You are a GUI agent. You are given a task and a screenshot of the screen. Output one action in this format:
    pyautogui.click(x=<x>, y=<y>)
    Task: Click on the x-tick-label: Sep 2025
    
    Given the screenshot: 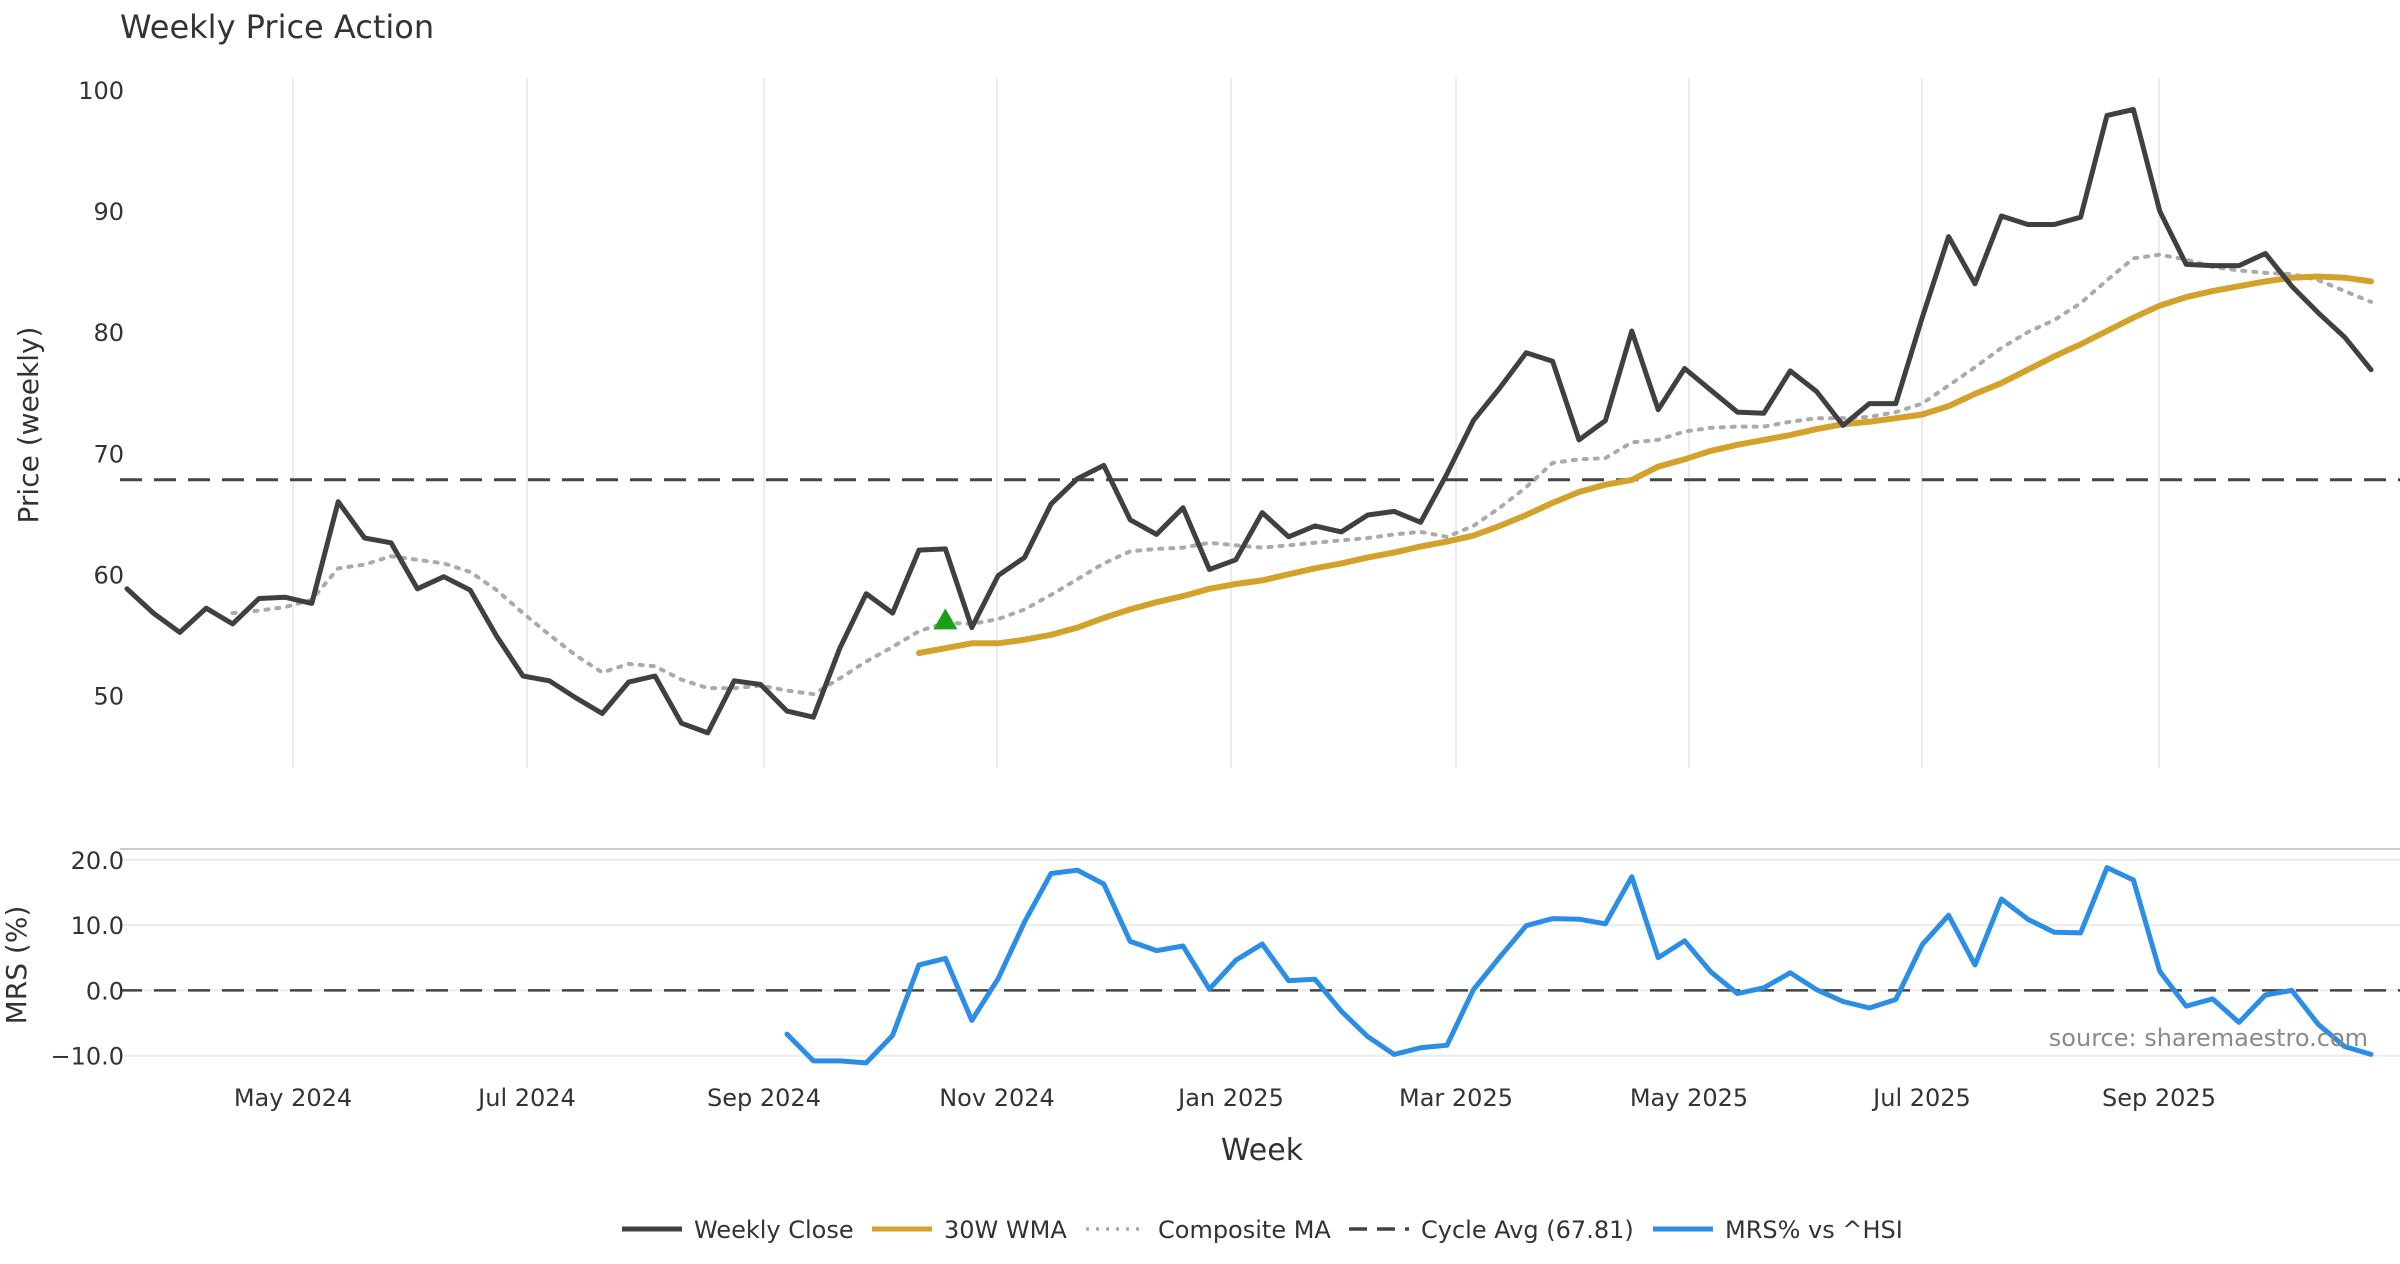 What is the action you would take?
    pyautogui.click(x=2159, y=1098)
    